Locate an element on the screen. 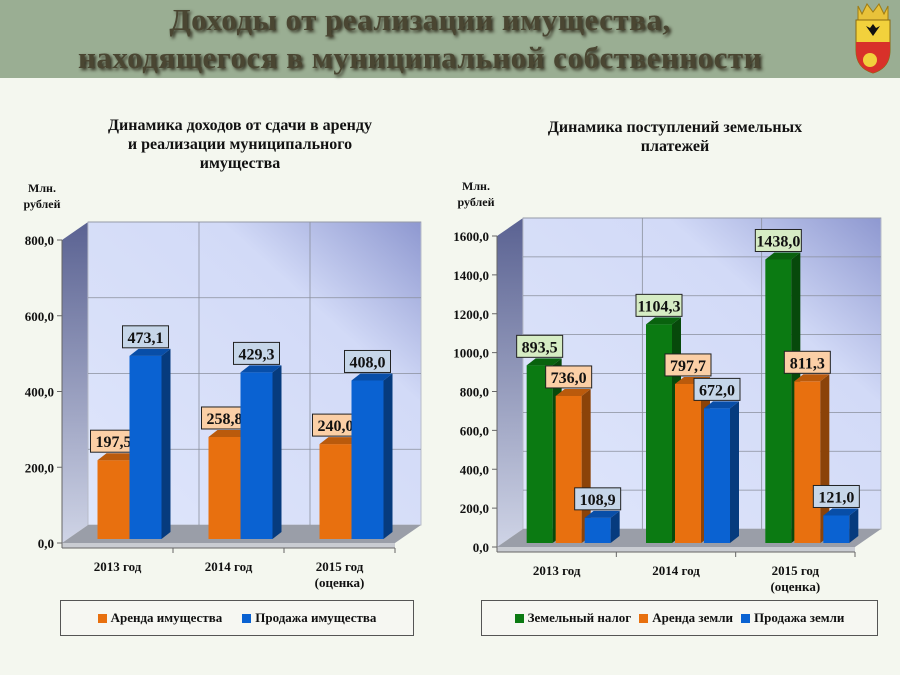 This screenshot has height=675, width=900. data-label: 736,0 is located at coordinates (569, 378).